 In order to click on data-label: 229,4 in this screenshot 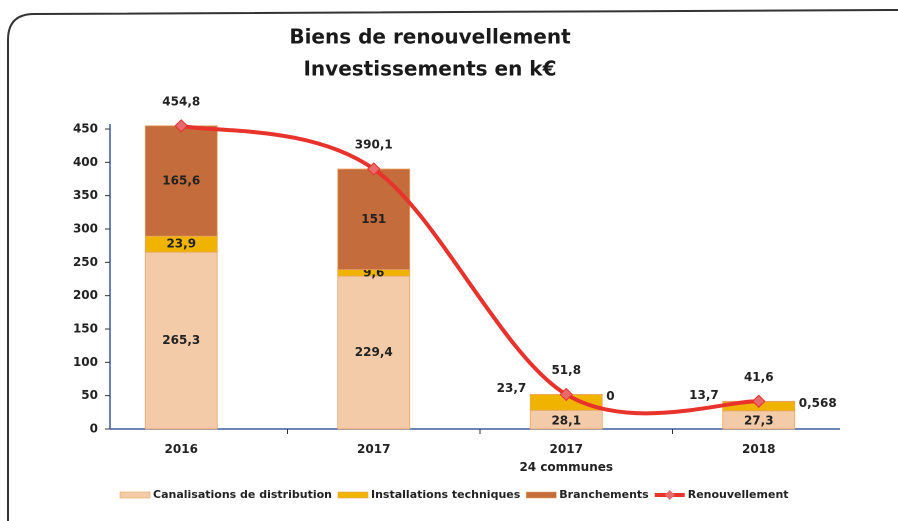, I will do `click(374, 352)`.